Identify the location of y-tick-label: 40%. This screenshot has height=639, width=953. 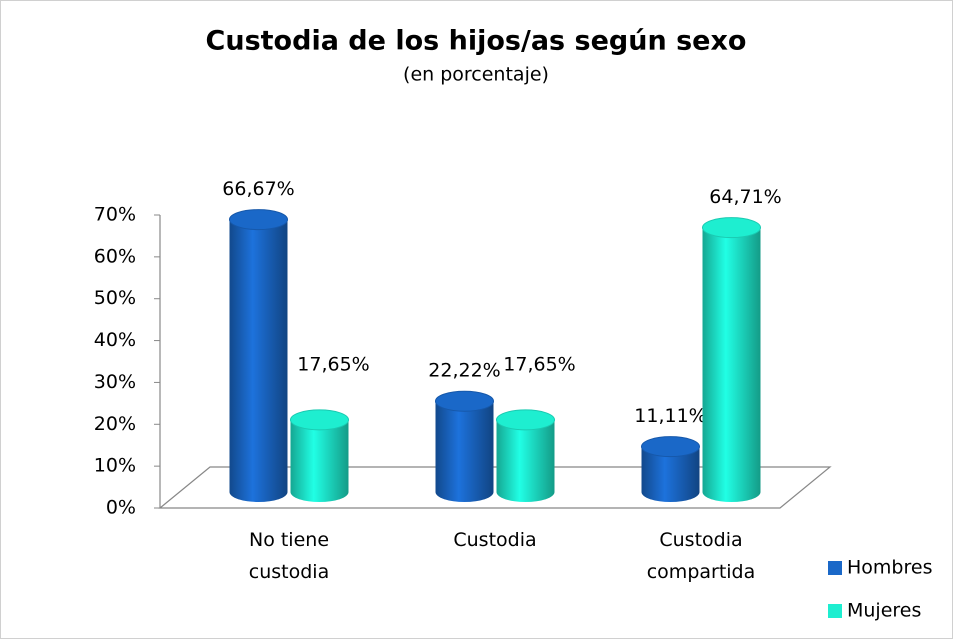
(115, 340).